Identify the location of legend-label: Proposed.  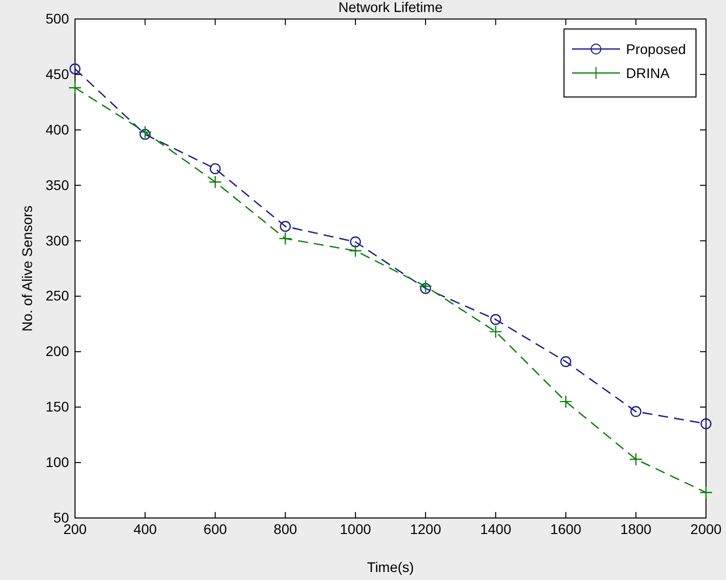
(656, 49).